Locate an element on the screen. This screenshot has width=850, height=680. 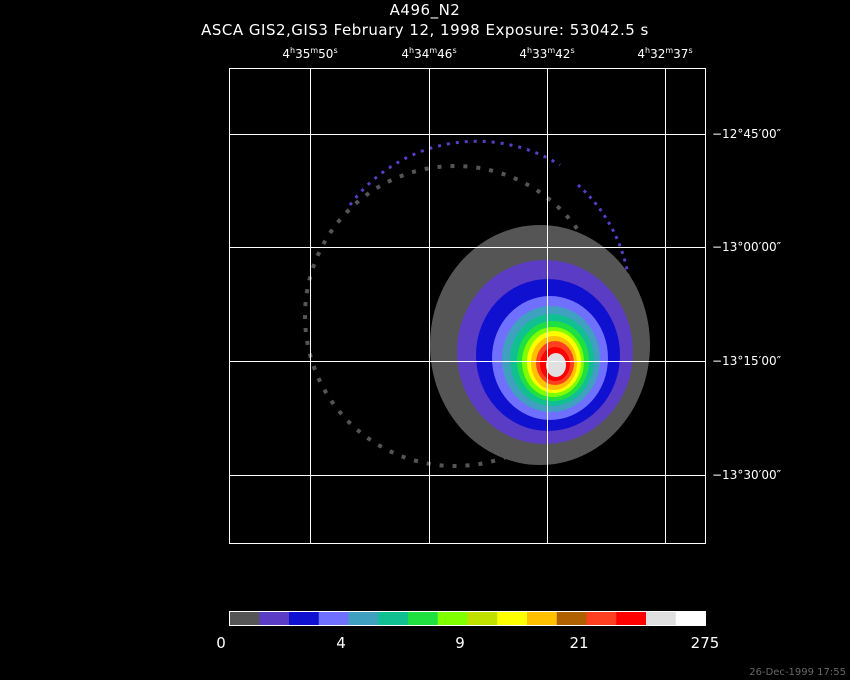
colorbar-label: 275 is located at coordinates (705, 643).